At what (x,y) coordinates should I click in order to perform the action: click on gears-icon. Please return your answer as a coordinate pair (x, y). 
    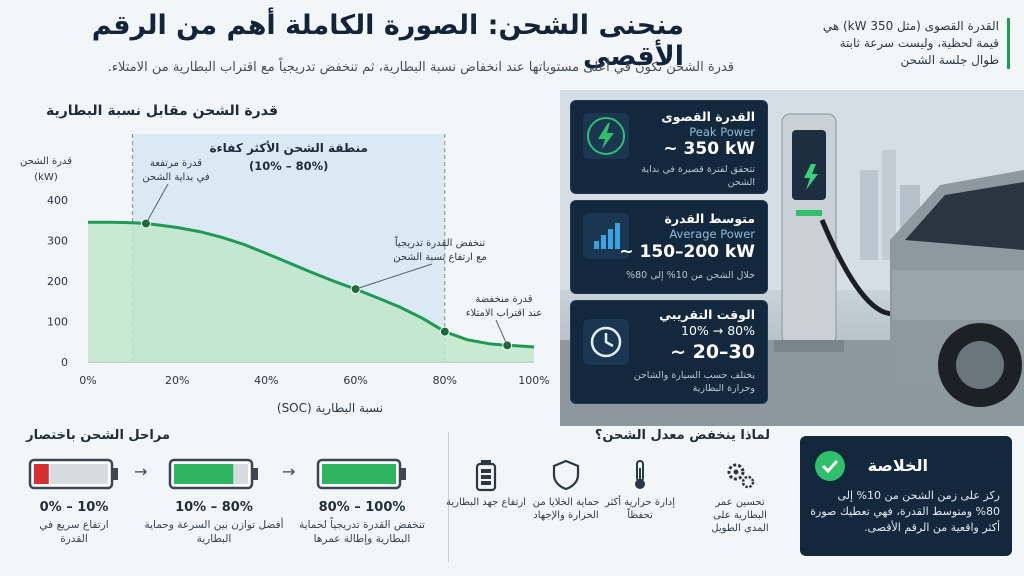
    Looking at the image, I should click on (740, 475).